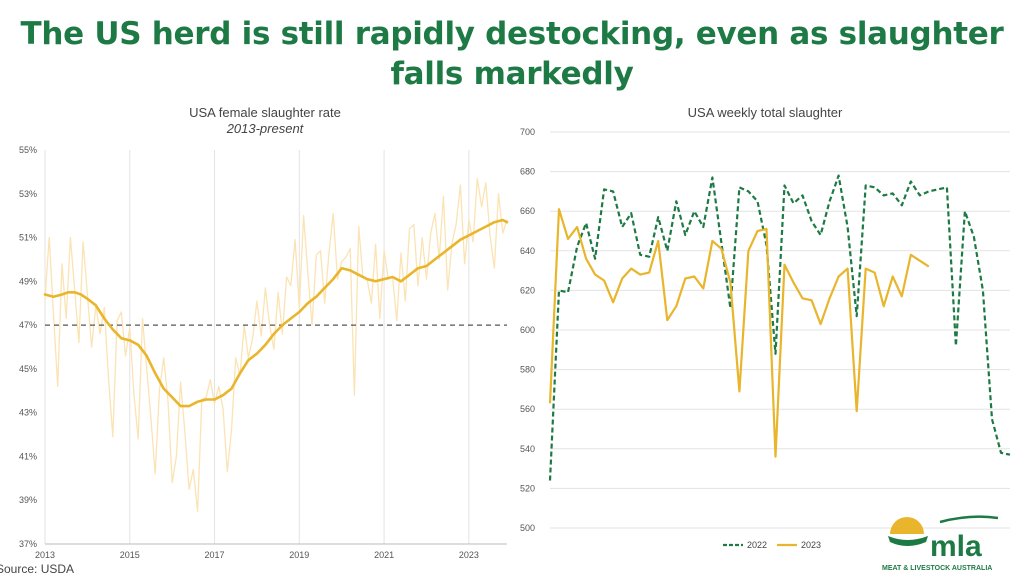  What do you see at coordinates (772, 545) in the screenshot?
I see `legend: 2022 2023` at bounding box center [772, 545].